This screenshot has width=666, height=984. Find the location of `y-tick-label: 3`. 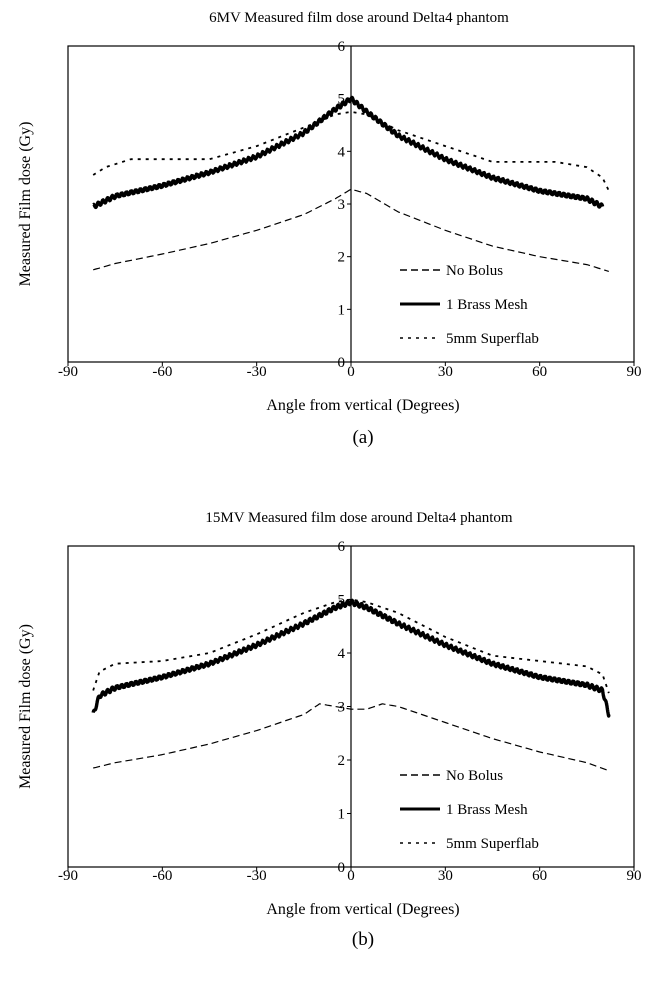

y-tick-label: 3 is located at coordinates (342, 205).